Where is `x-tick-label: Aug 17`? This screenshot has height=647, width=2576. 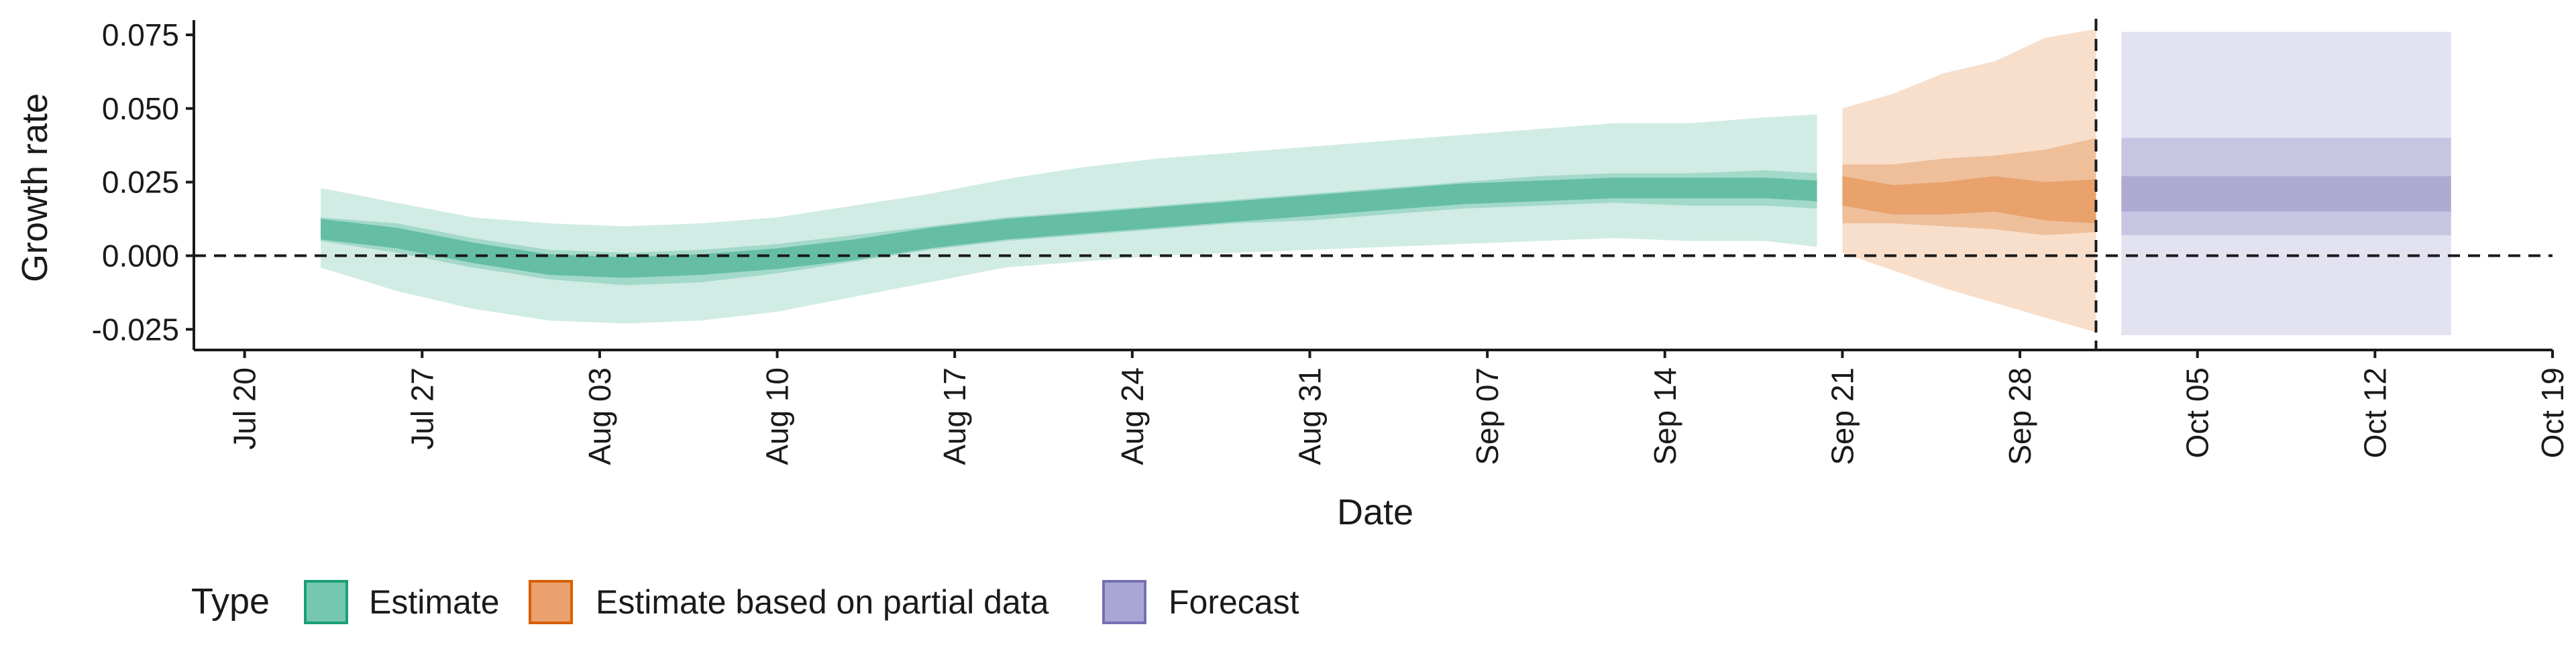
x-tick-label: Aug 17 is located at coordinates (954, 416).